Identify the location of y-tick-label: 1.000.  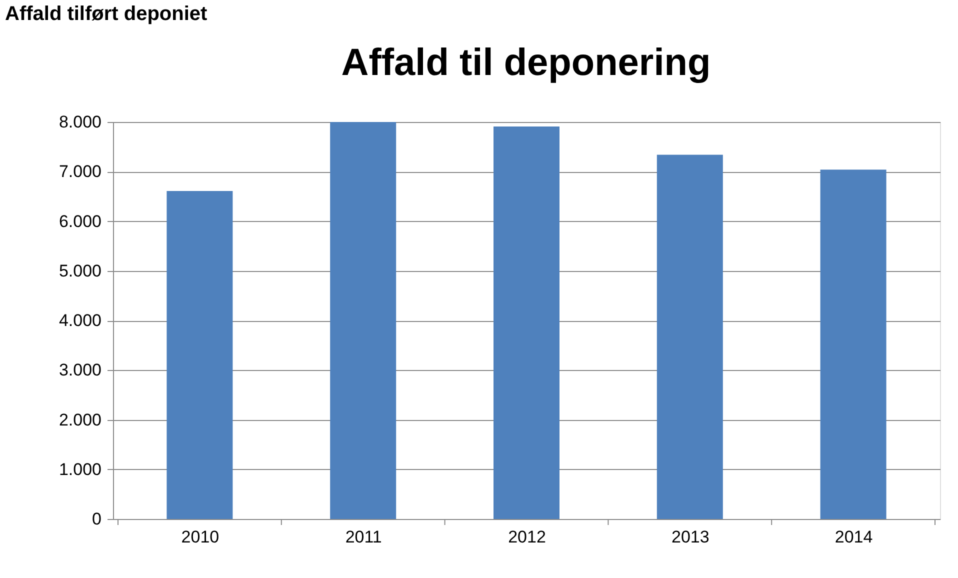
(80, 469).